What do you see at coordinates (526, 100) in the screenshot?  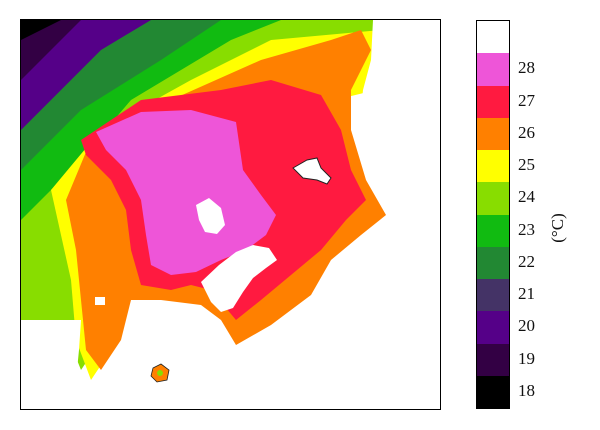 I see `colorbar-tick-label: 27` at bounding box center [526, 100].